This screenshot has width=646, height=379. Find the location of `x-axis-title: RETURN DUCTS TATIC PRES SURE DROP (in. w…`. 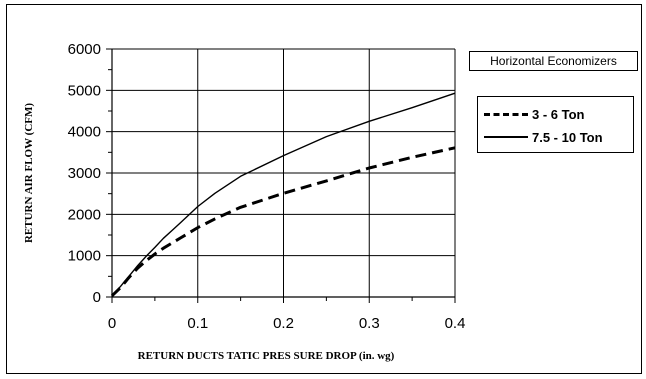

x-axis-title: RETURN DUCTS TATIC PRES SURE DROP (in. w… is located at coordinates (266, 356).